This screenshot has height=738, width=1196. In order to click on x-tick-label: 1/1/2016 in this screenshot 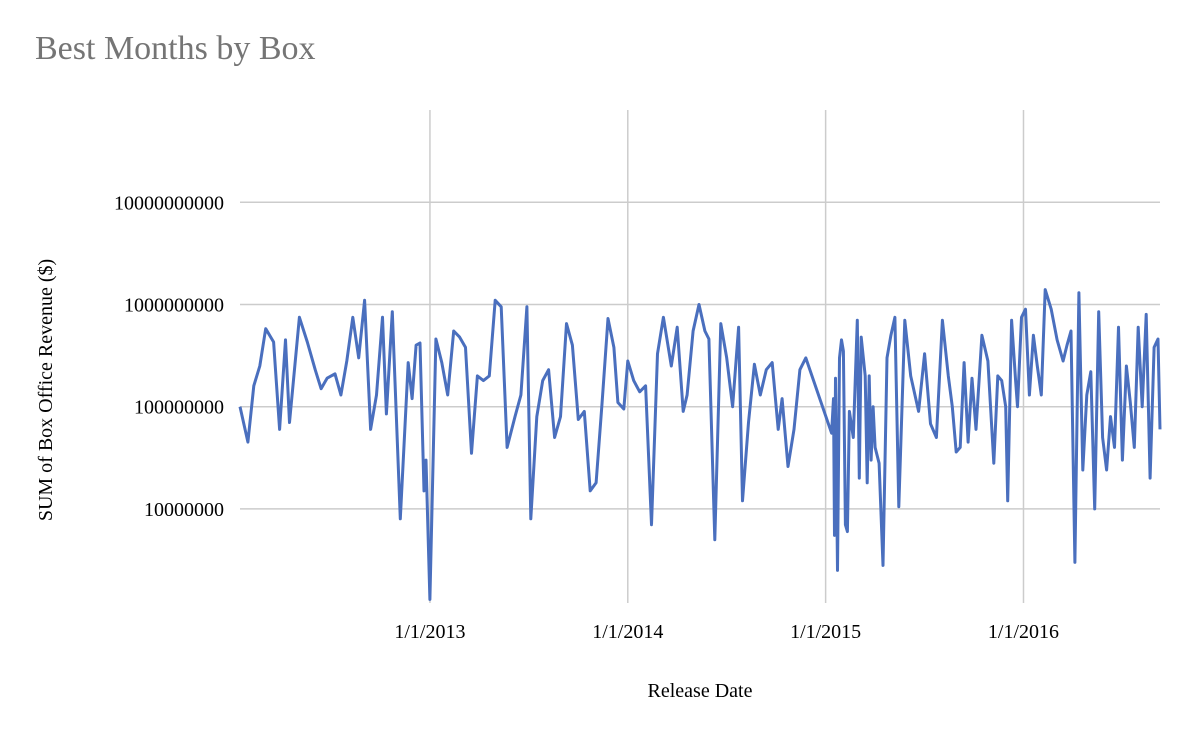, I will do `click(1023, 632)`.